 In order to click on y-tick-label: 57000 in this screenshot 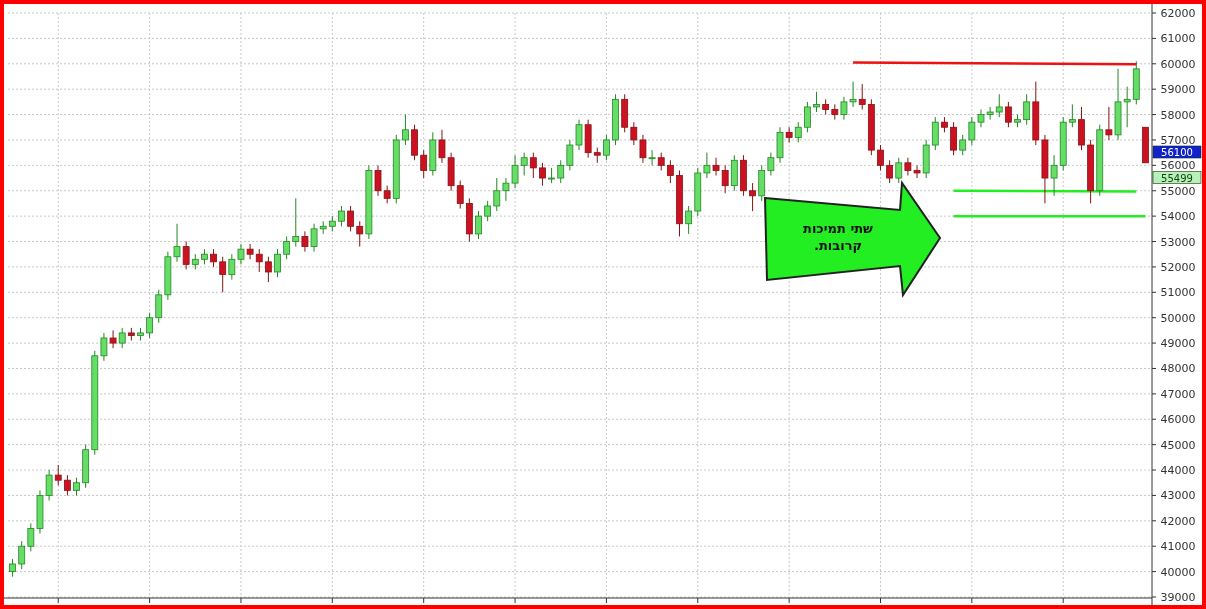, I will do `click(1178, 140)`.